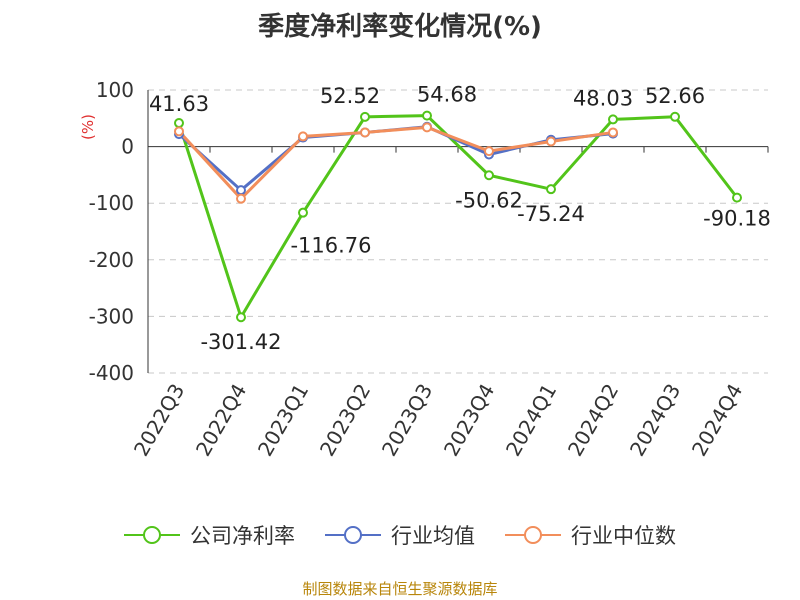  What do you see at coordinates (115, 90) in the screenshot?
I see `y-tick-label: 100` at bounding box center [115, 90].